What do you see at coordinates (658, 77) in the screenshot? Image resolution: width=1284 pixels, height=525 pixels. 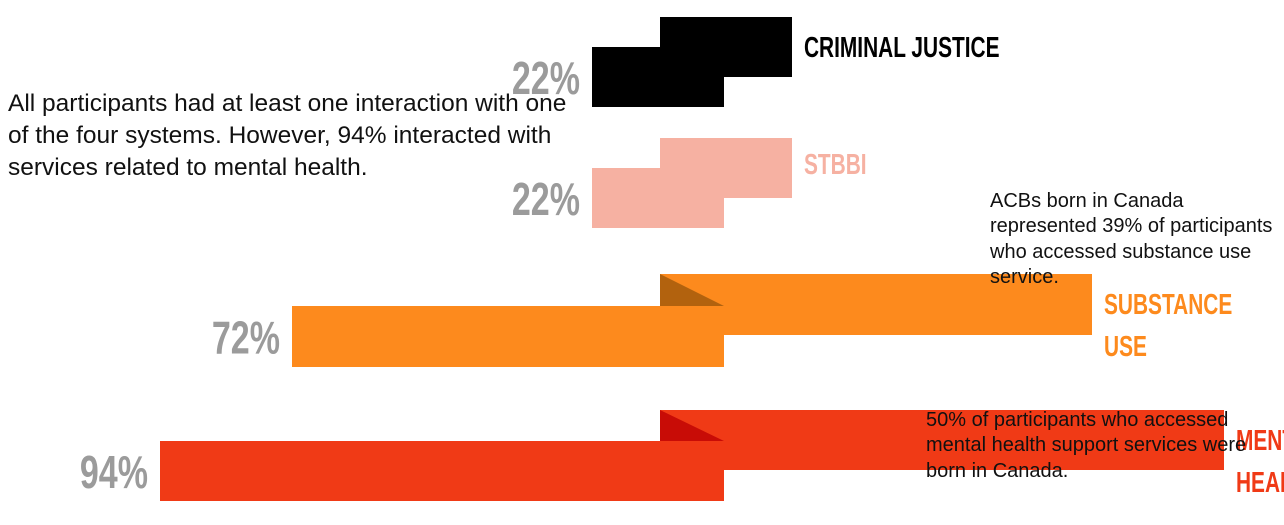 I see `bar-criminal-justice-lower` at bounding box center [658, 77].